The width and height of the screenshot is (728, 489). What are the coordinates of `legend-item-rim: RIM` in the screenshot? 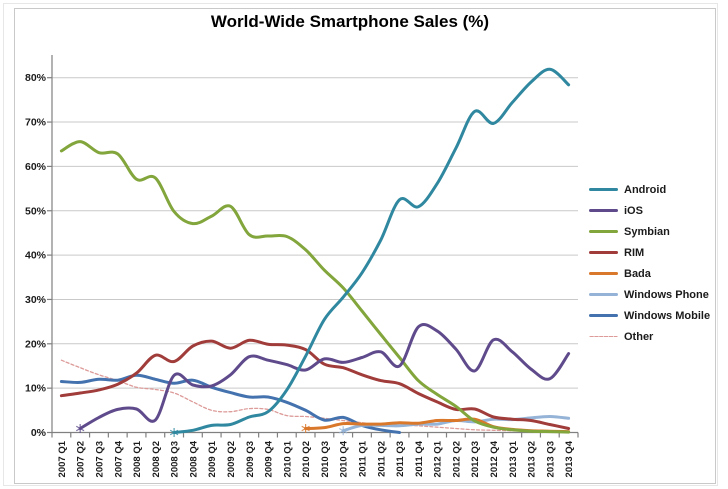 It's located at (649, 252).